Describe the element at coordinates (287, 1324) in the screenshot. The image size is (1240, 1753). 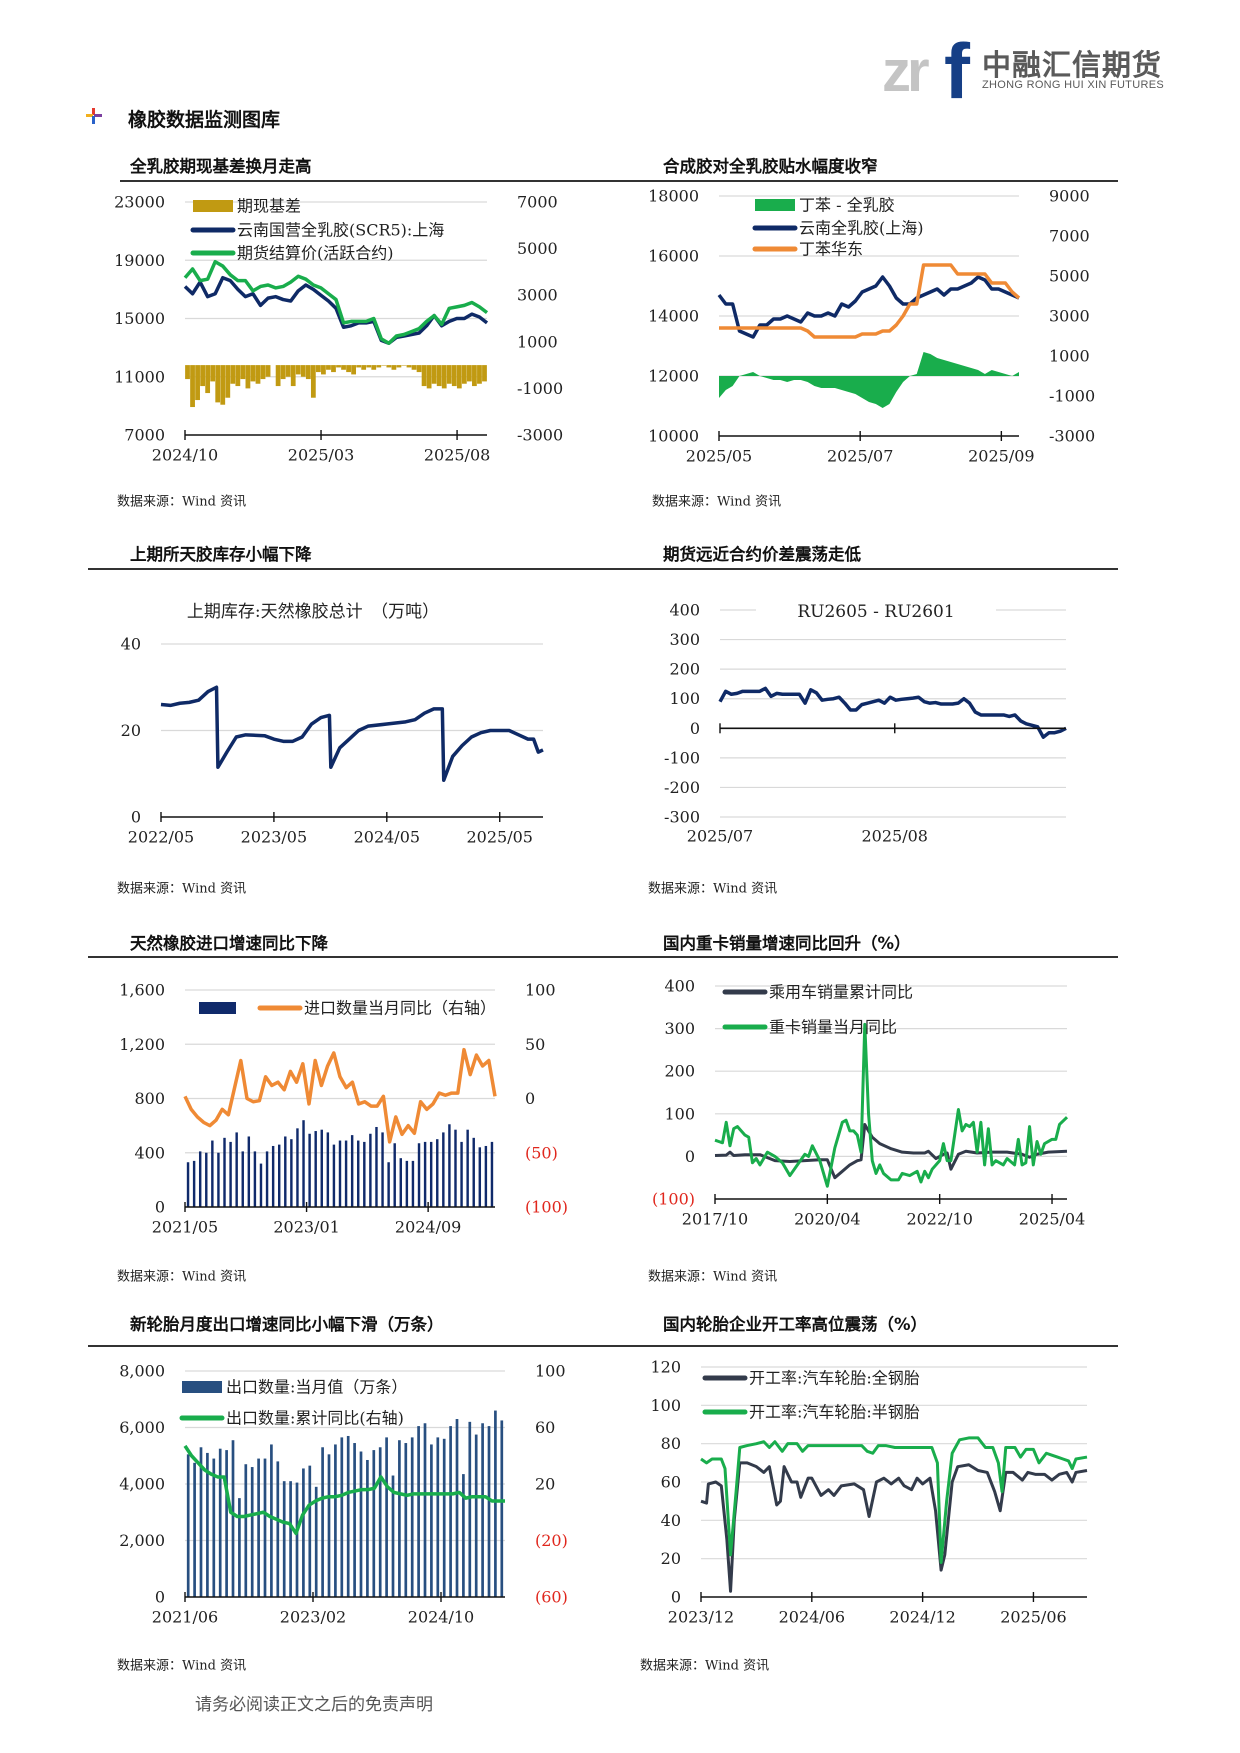
I see `chart-title: 新轮胎月度出口增速同比小幅下滑（万条）` at that location.